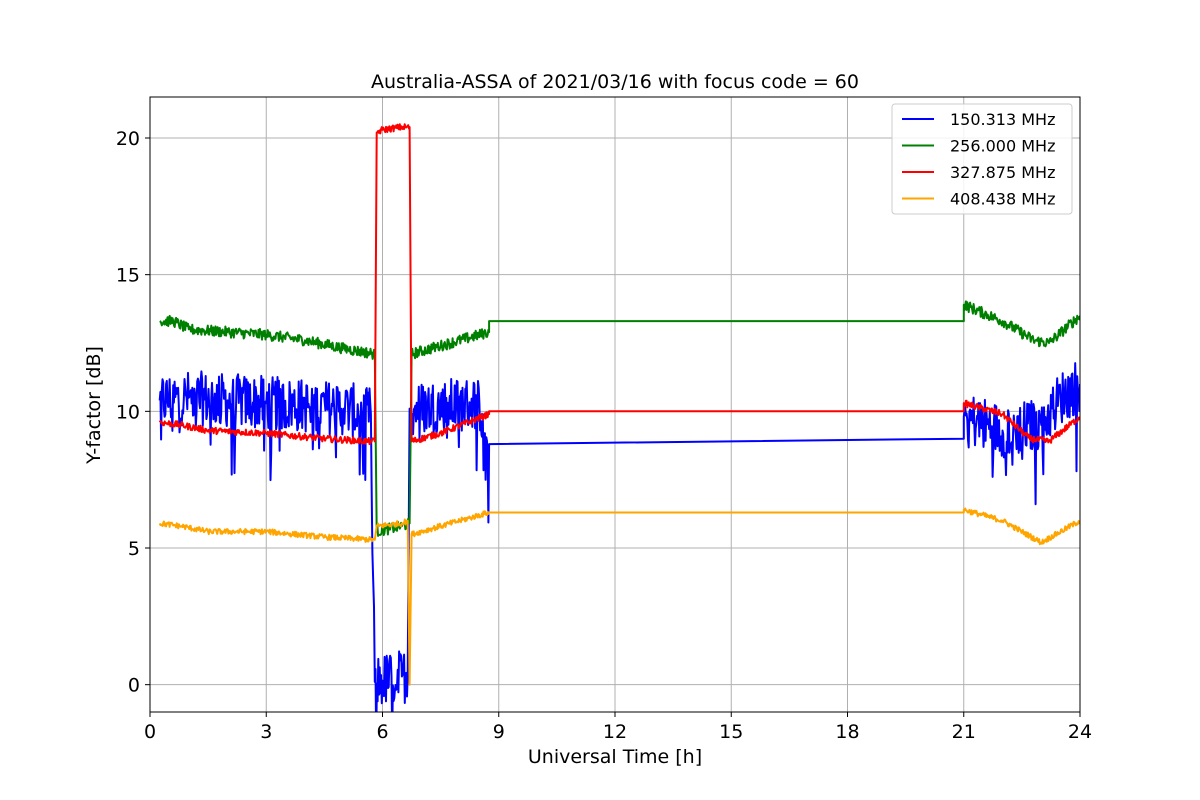  Describe the element at coordinates (134, 549) in the screenshot. I see `y-tick-label: 5` at that location.